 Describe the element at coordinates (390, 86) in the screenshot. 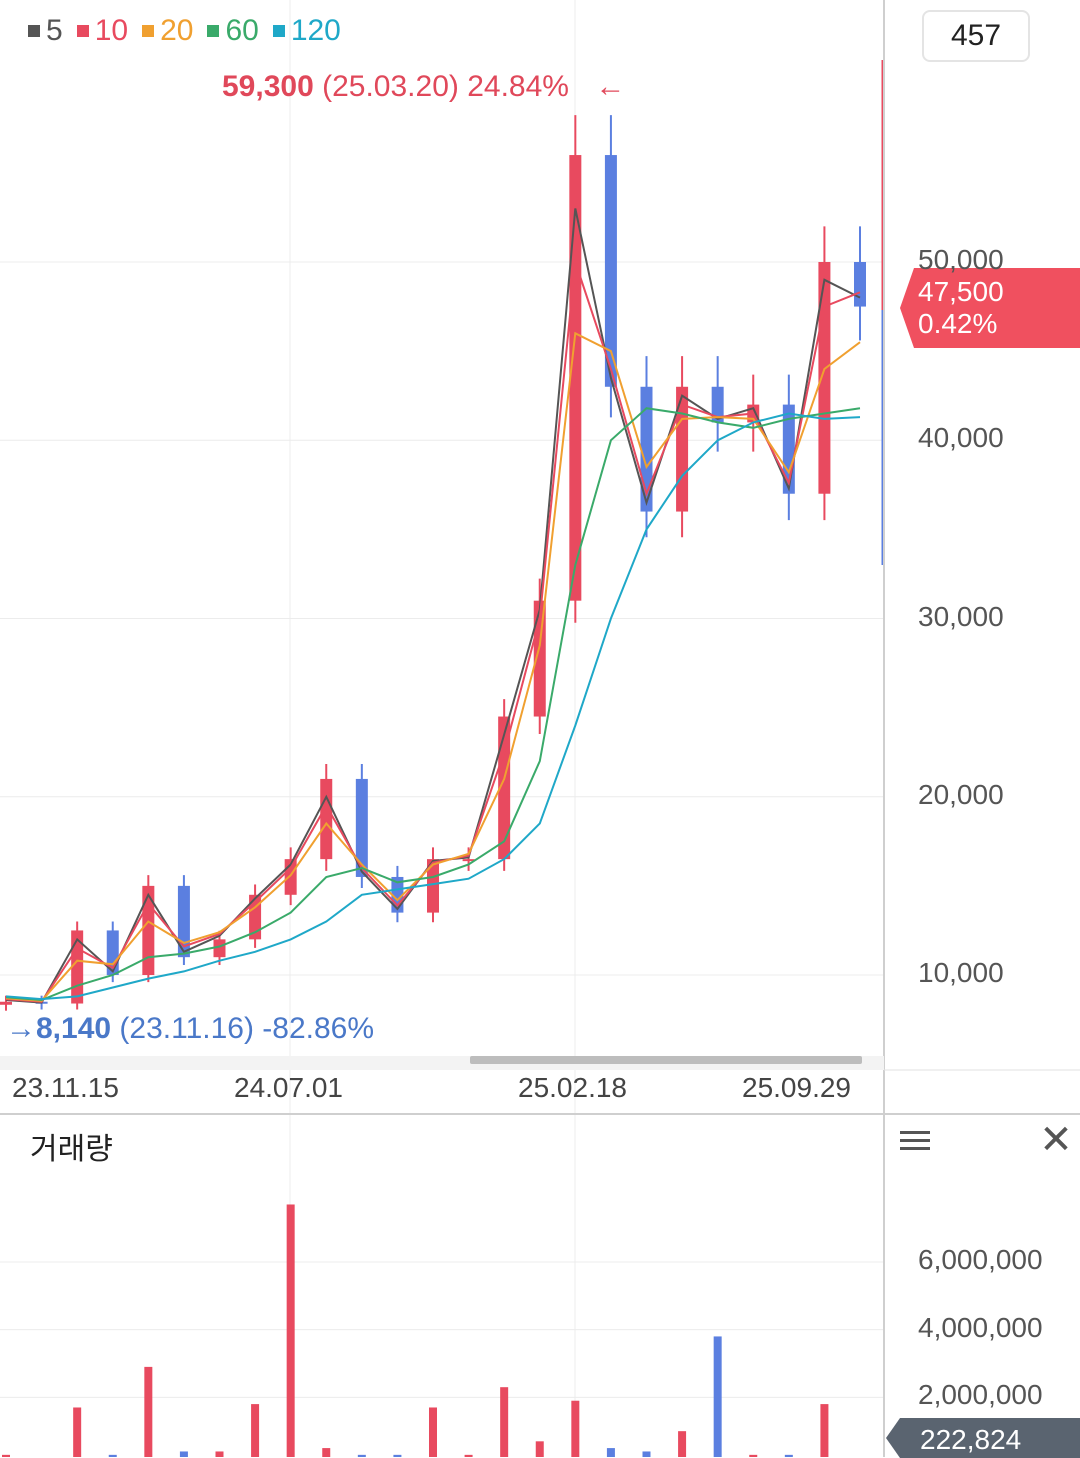

I see `high-date: (25.03.20)` at that location.